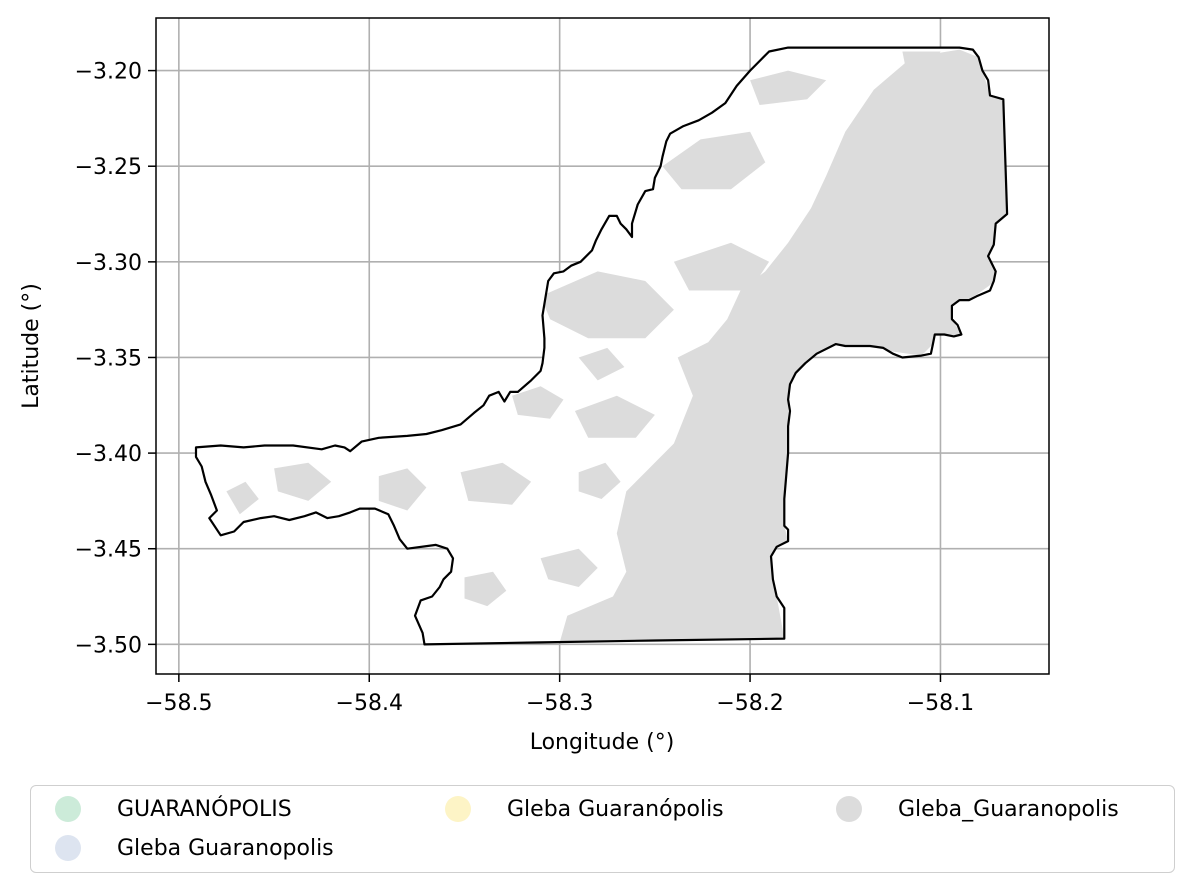  I want to click on legend-label: Gleba Guaranopolis, so click(225, 848).